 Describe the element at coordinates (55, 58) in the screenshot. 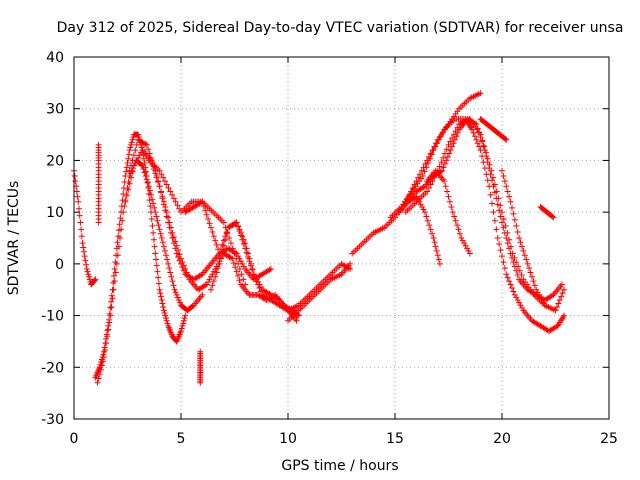

I see `y-tick-label: 40` at that location.